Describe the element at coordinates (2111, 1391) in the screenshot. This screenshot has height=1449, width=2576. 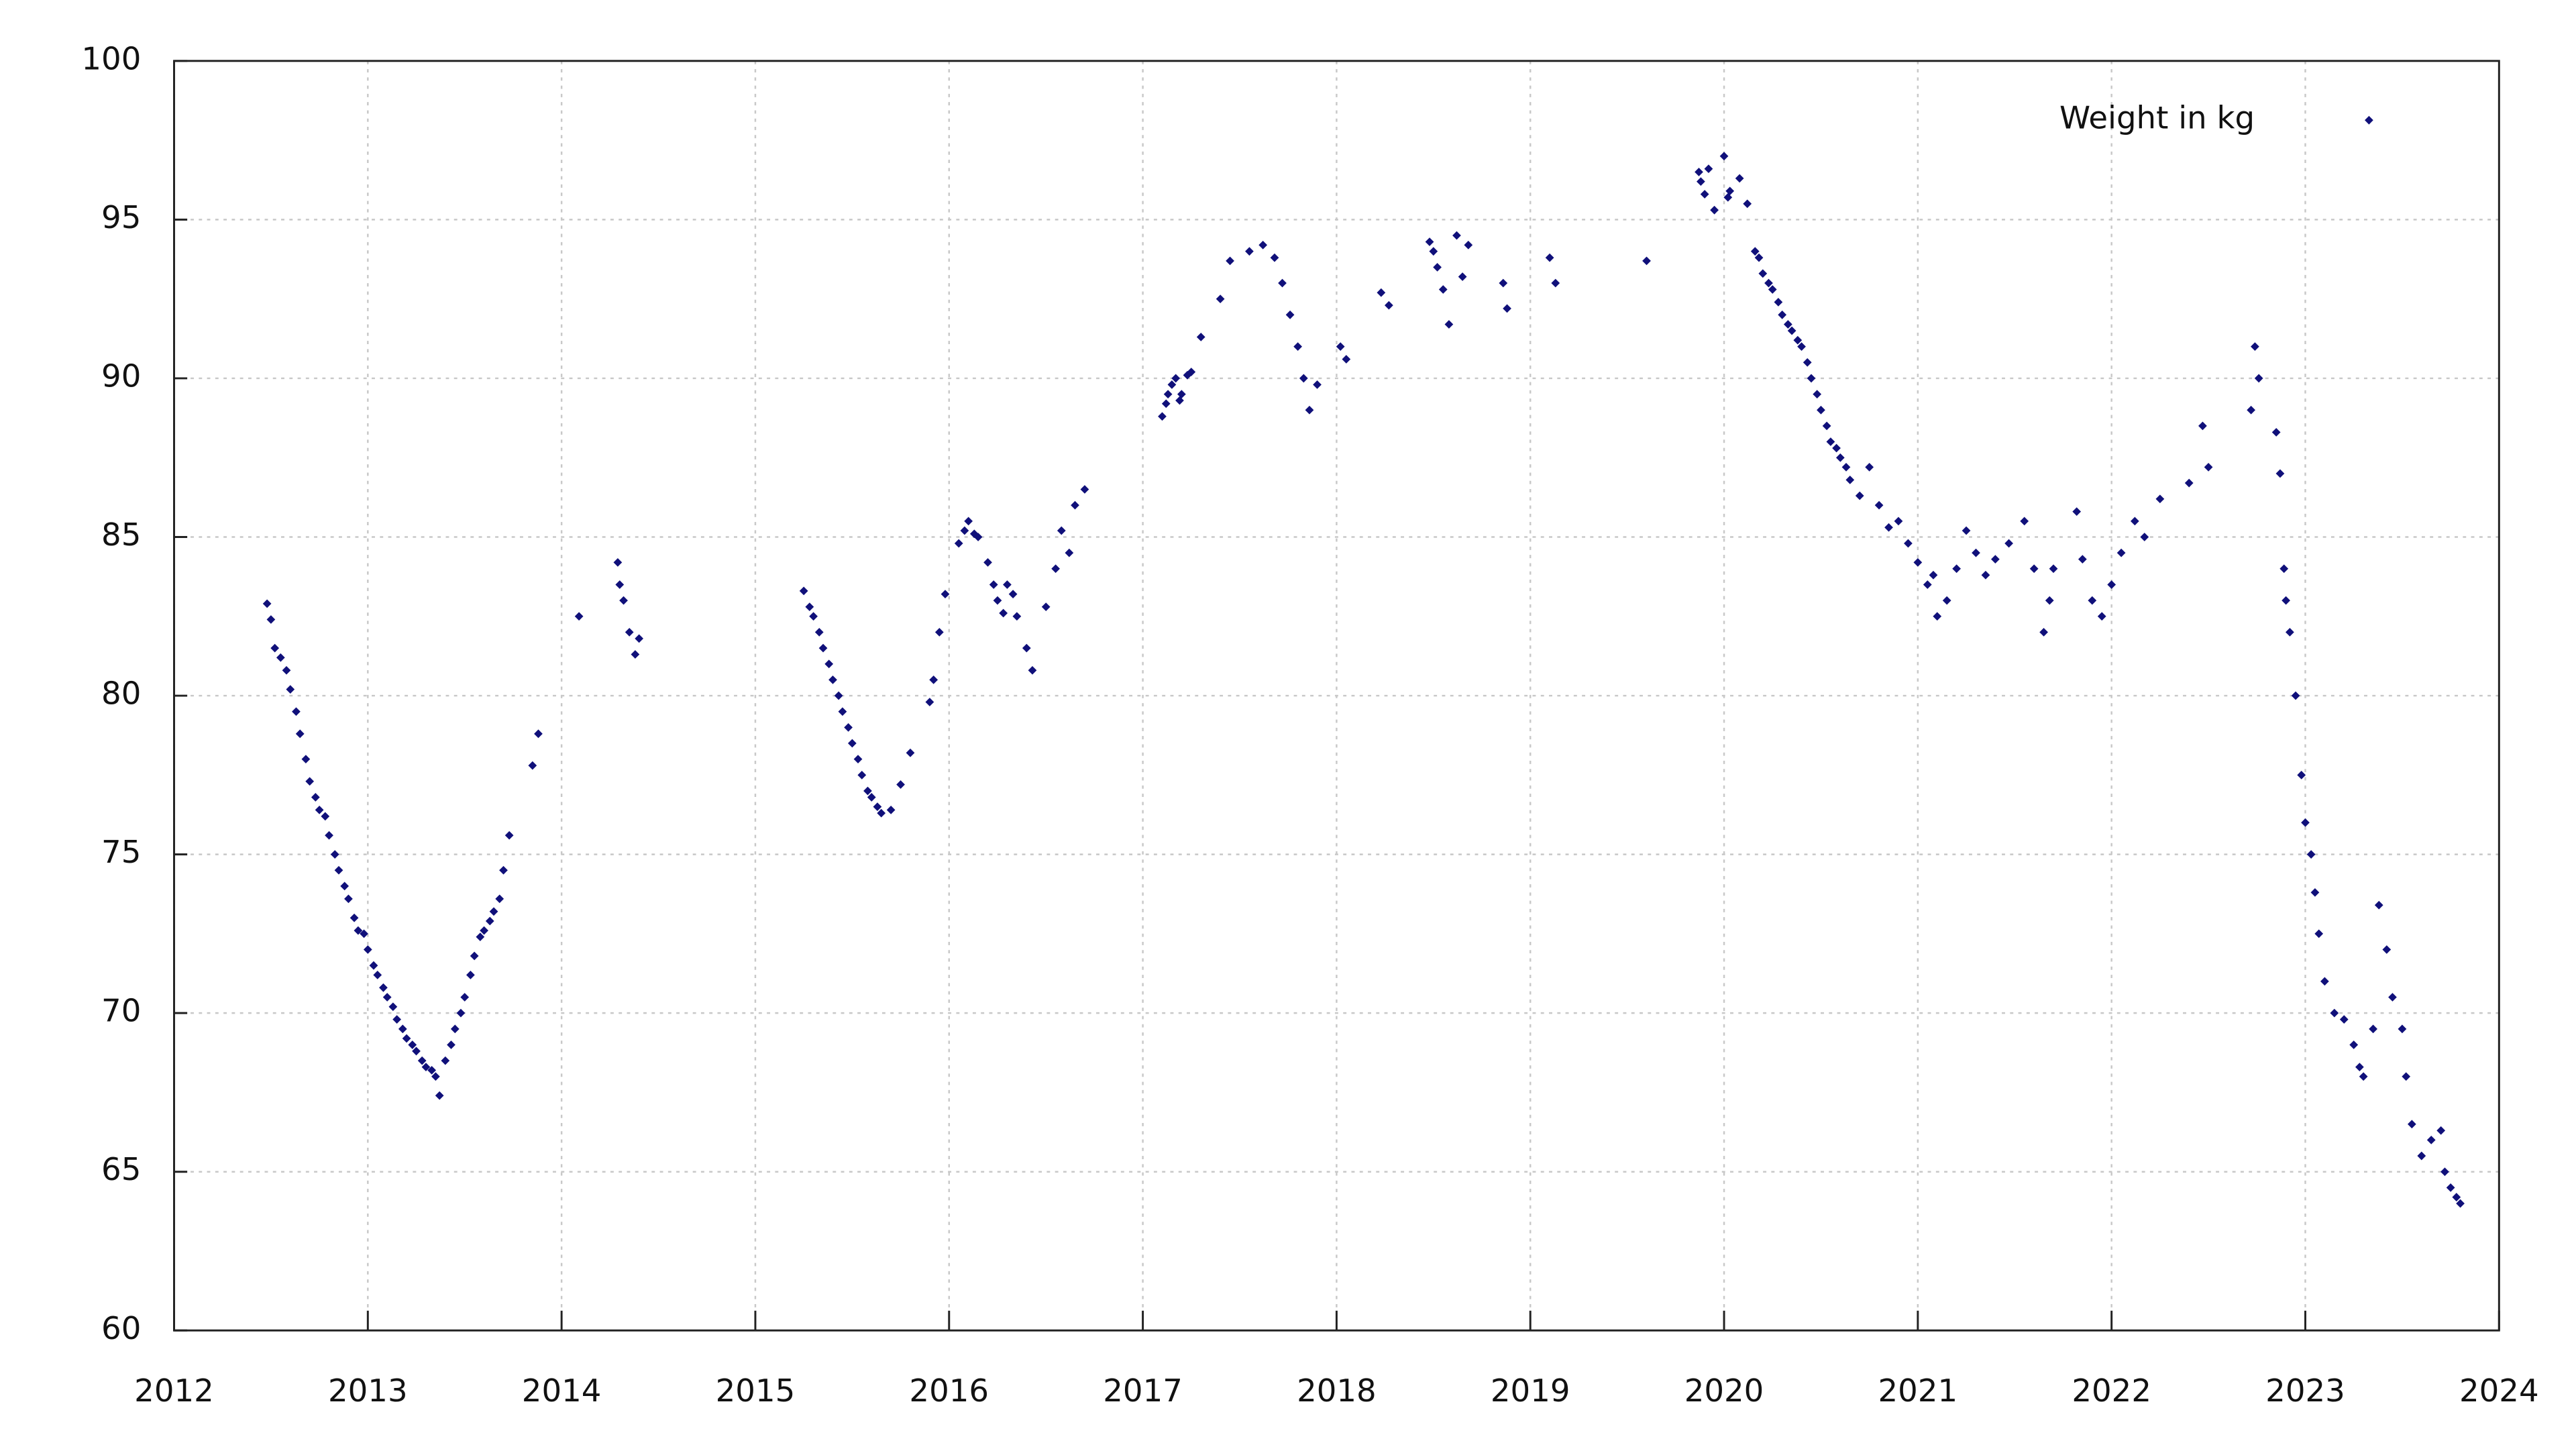
I see `x-tick-label: 2022` at that location.